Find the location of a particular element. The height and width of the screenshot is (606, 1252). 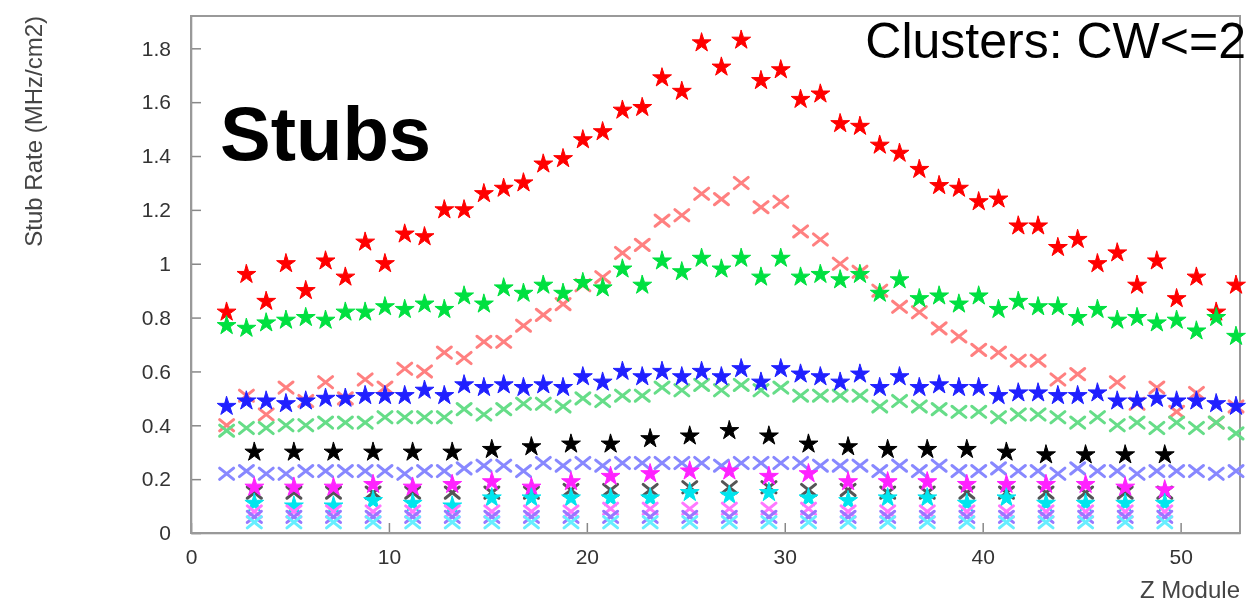

y-tick-label: 1.8 is located at coordinates (156, 48).